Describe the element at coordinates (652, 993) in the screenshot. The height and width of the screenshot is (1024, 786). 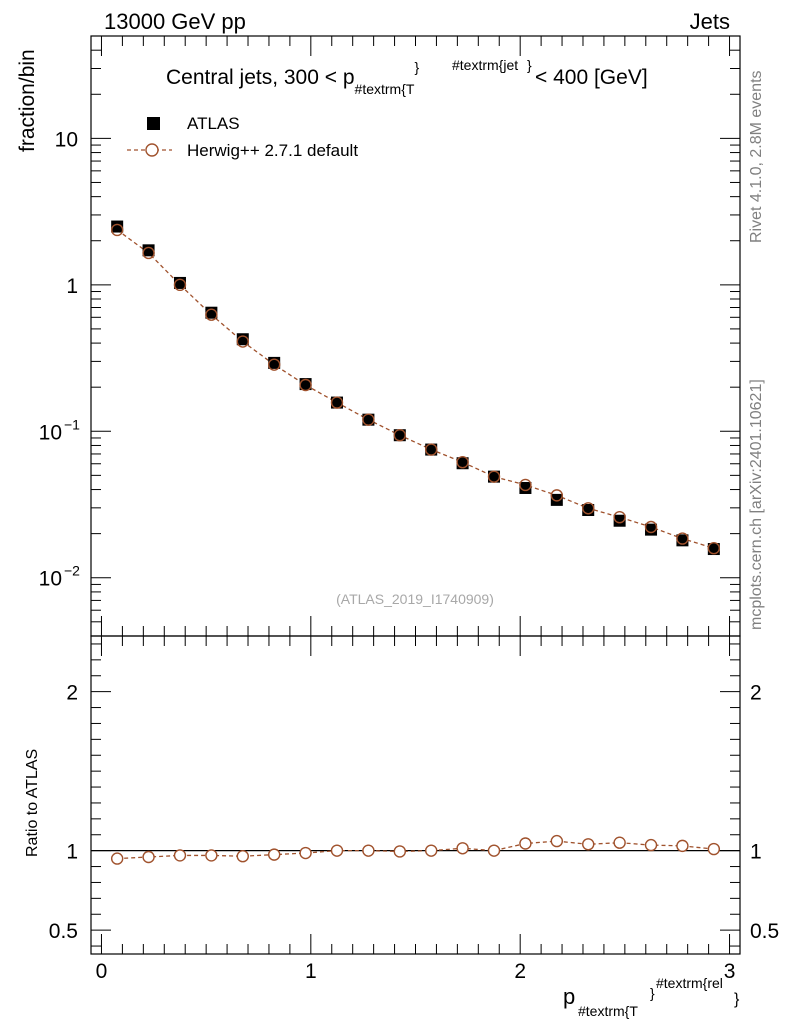
I see `xlabel-close: }` at that location.